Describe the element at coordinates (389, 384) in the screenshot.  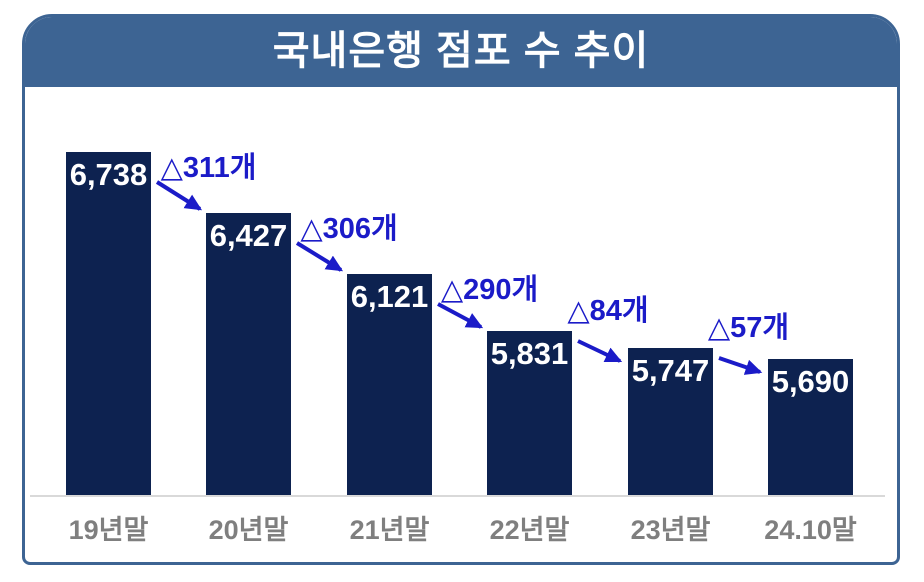
I see `bar-21년말: 6,121` at that location.